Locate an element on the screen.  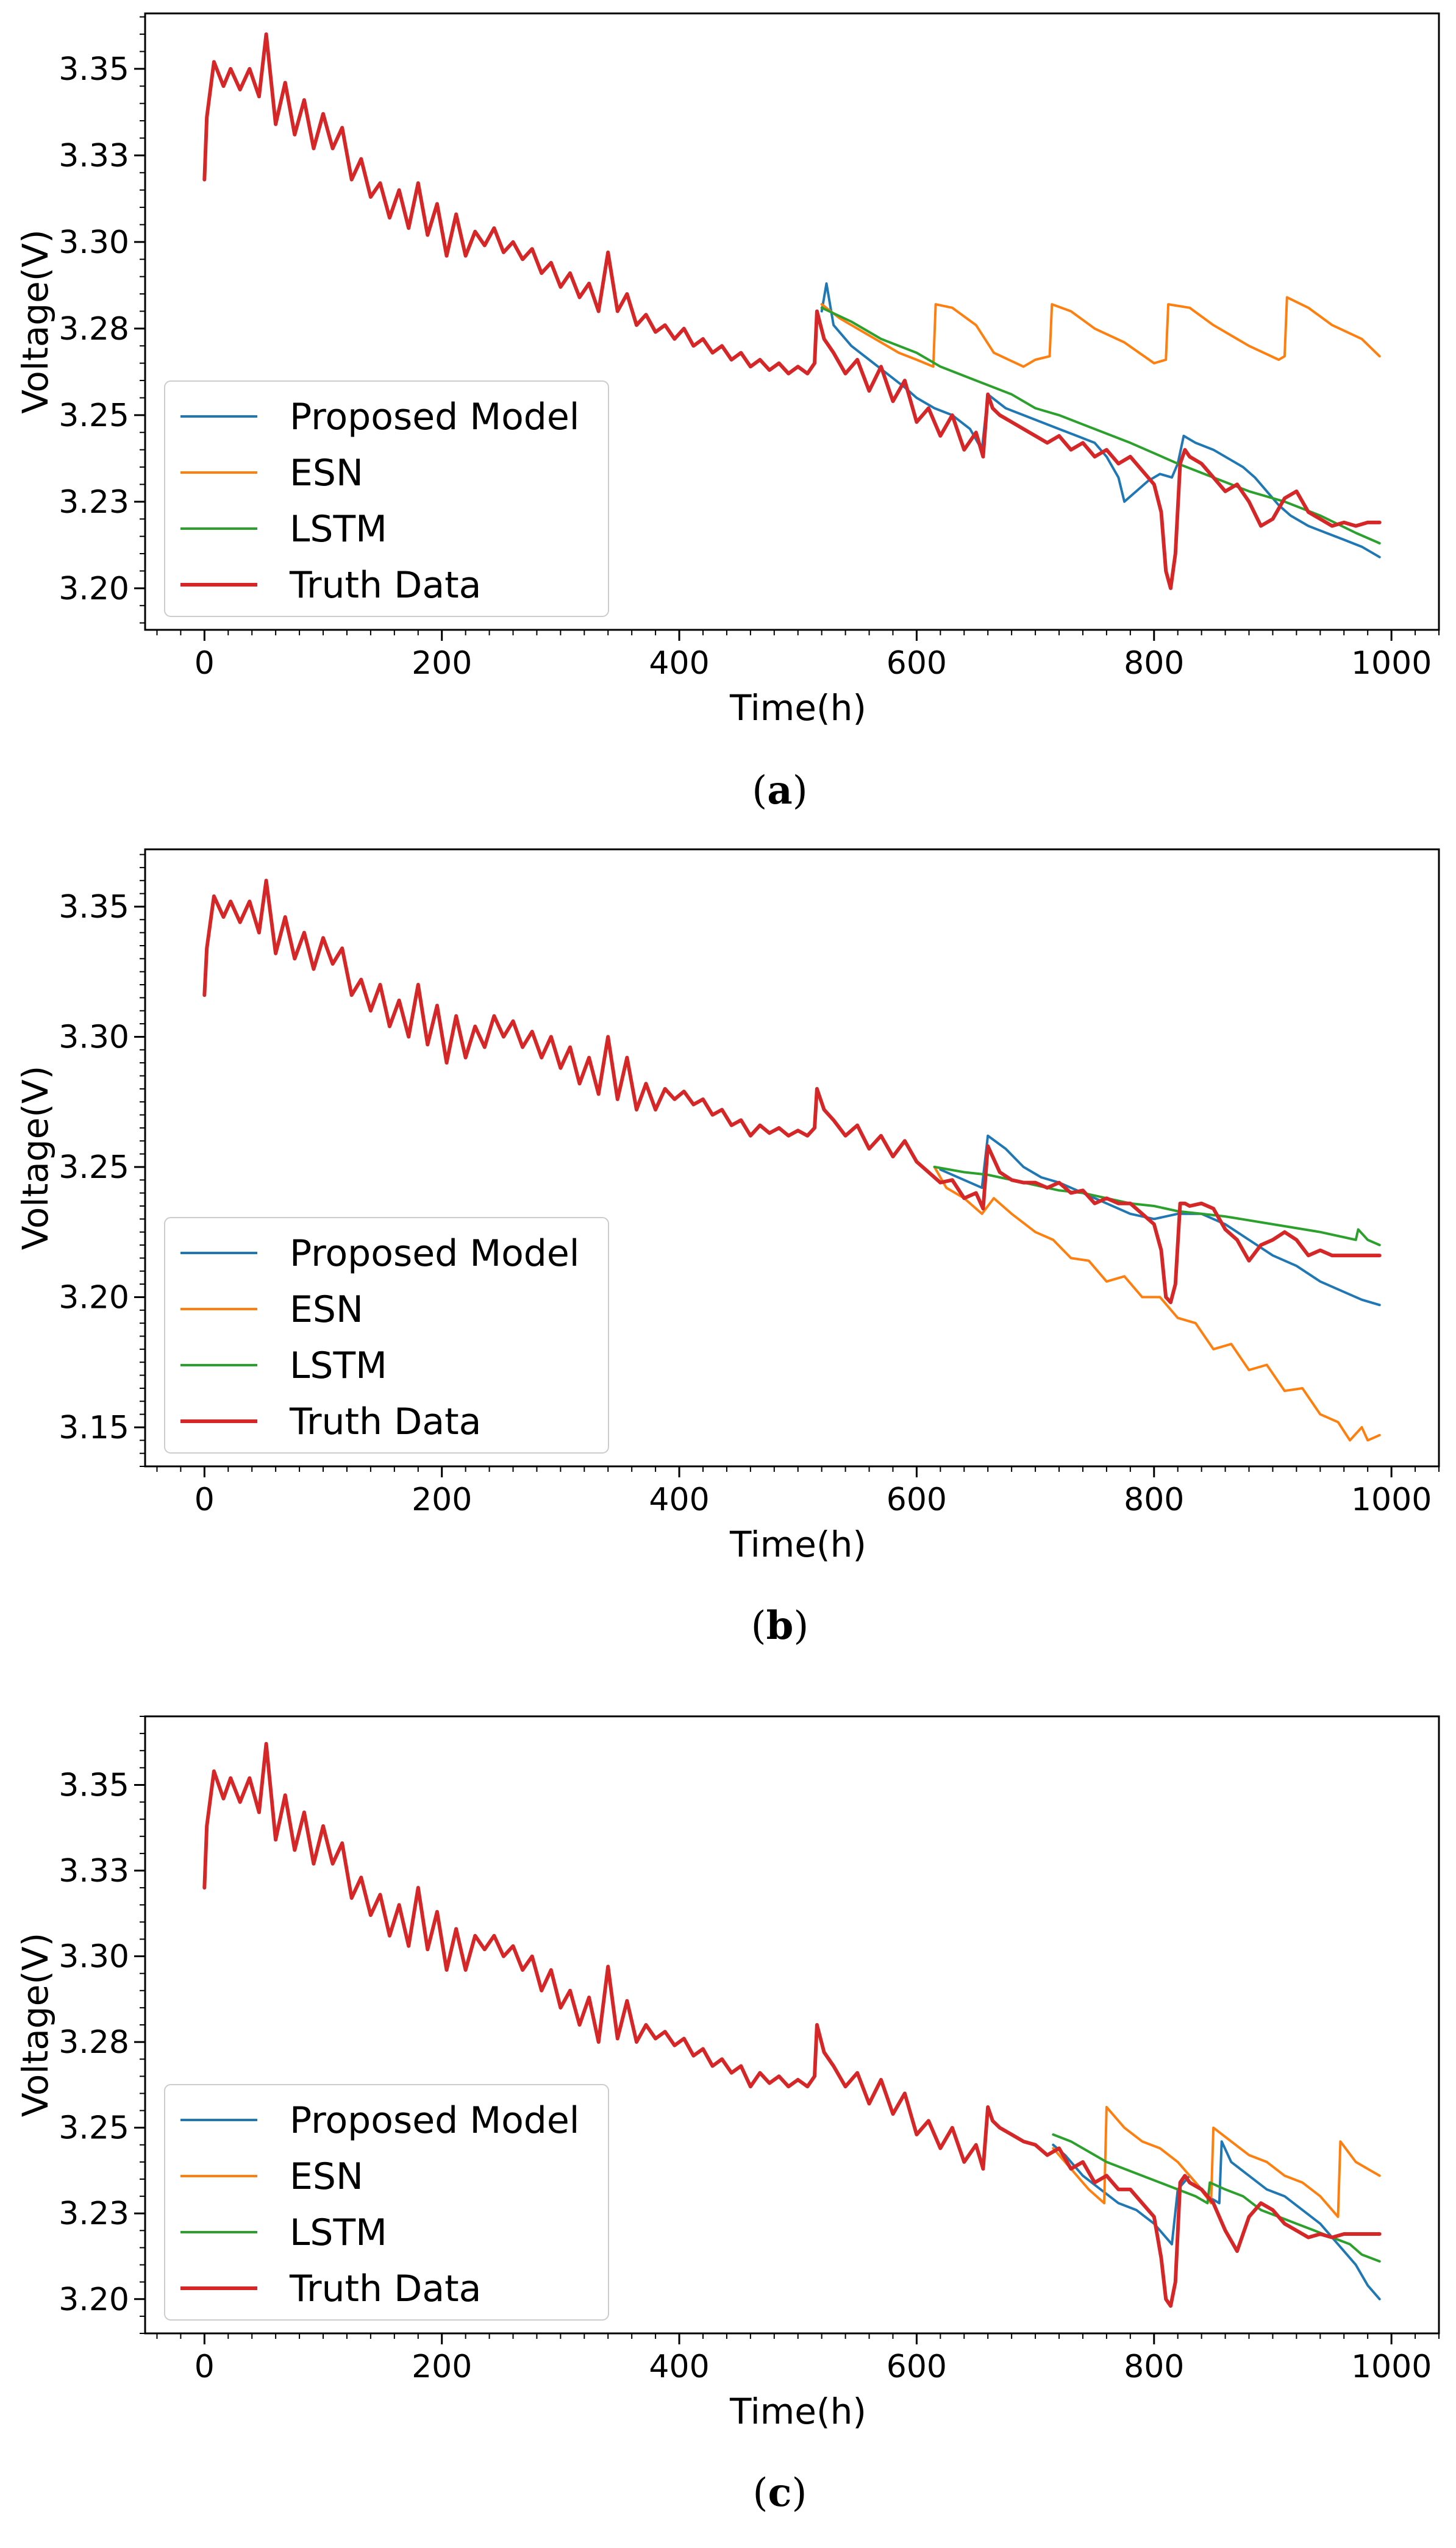
caption-letter: a is located at coordinates (779, 790).